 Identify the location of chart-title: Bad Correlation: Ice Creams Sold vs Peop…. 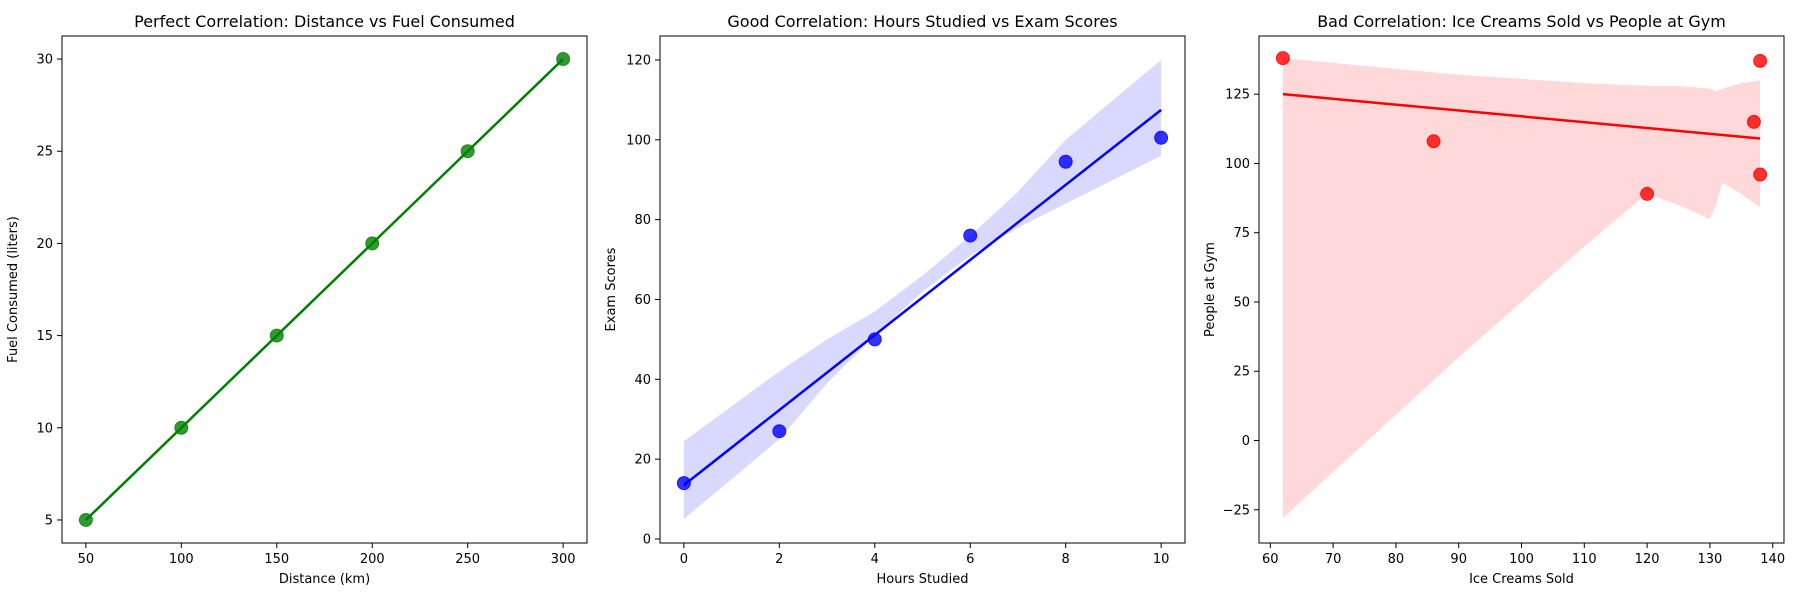
(1521, 21).